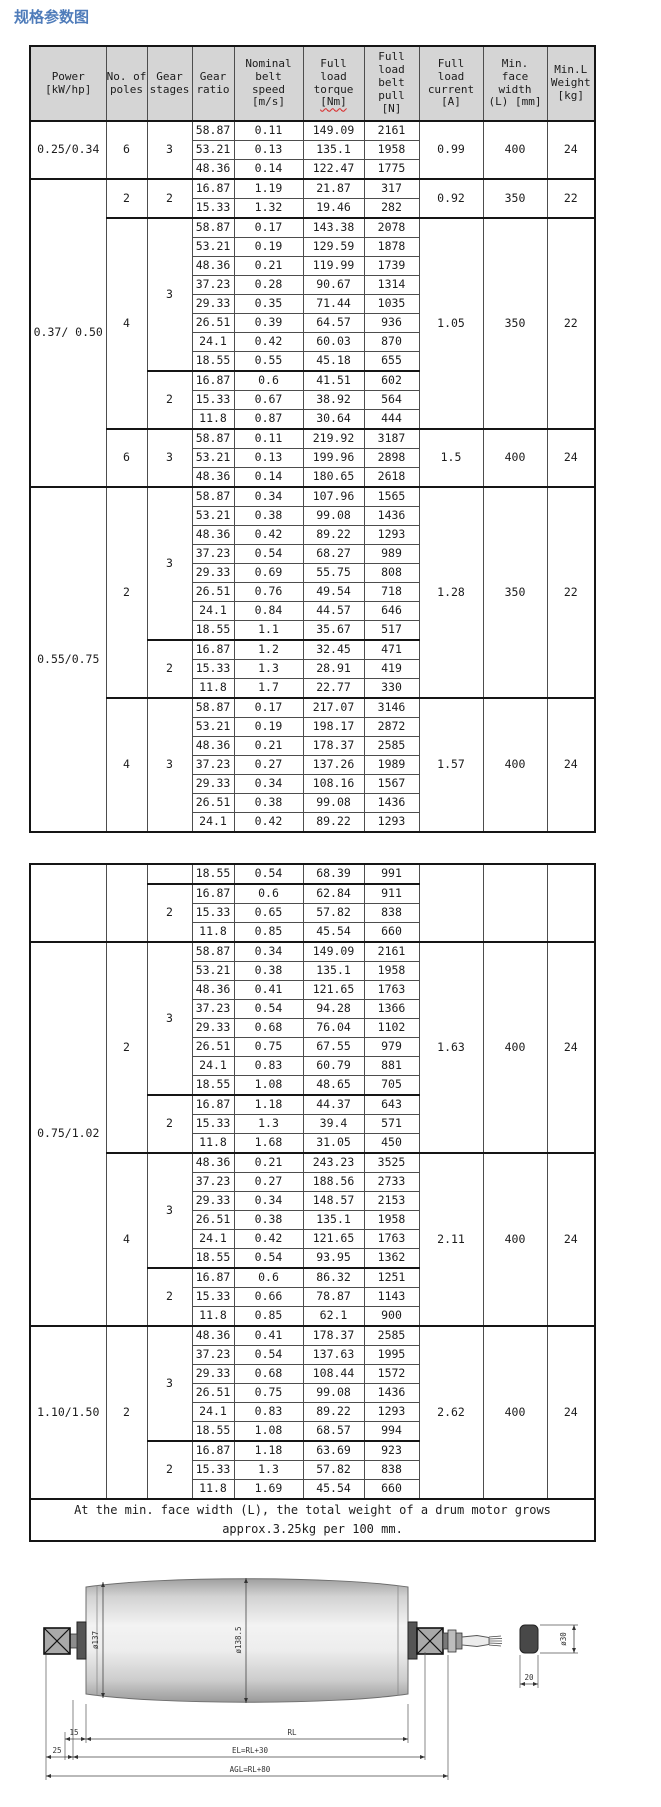 The width and height of the screenshot is (661, 1807). What do you see at coordinates (312, 266) in the screenshot?
I see `table-row: 48.36 0.21 119.99 1739` at bounding box center [312, 266].